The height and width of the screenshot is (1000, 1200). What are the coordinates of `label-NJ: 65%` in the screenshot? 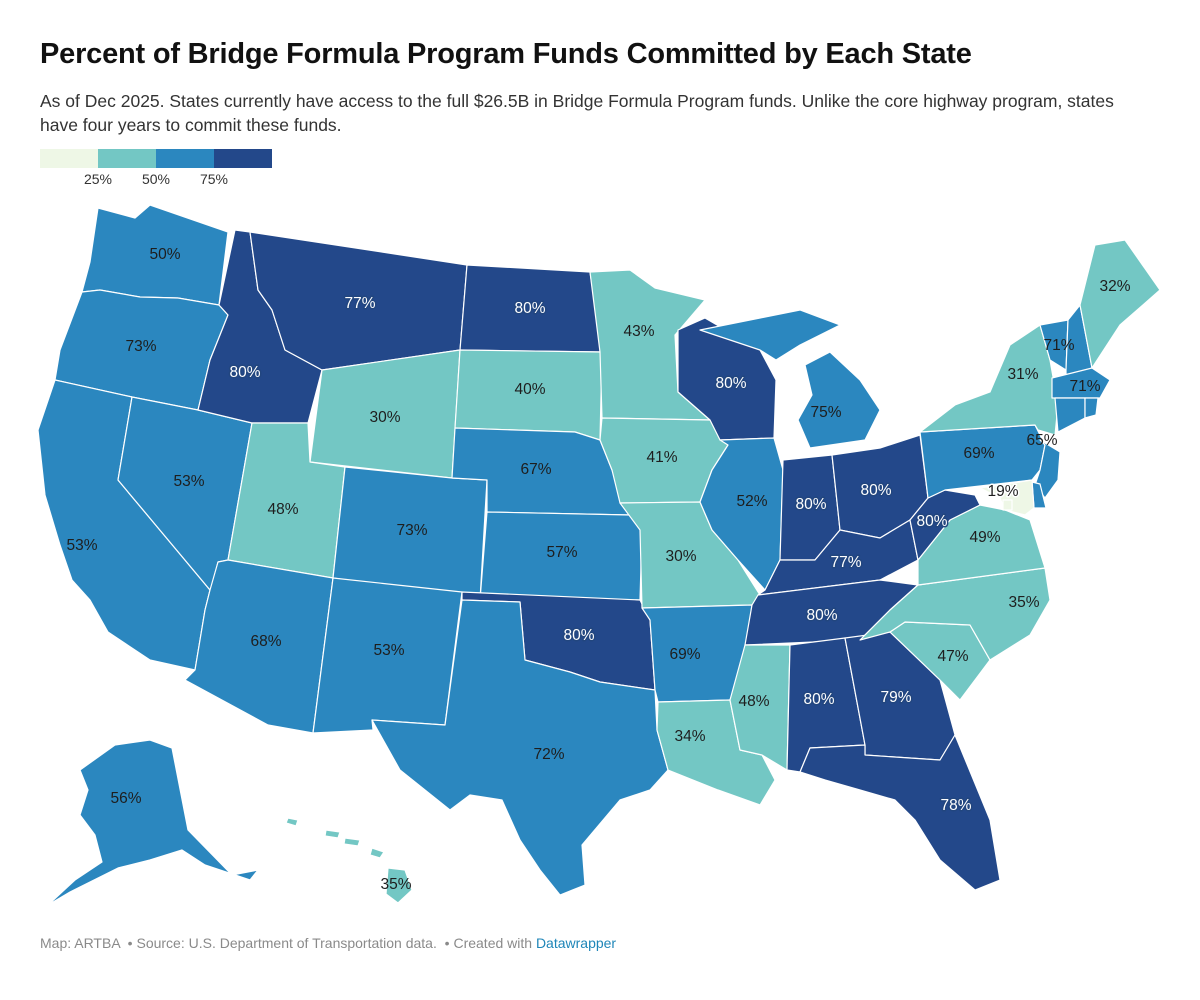 It's located at (1041, 440).